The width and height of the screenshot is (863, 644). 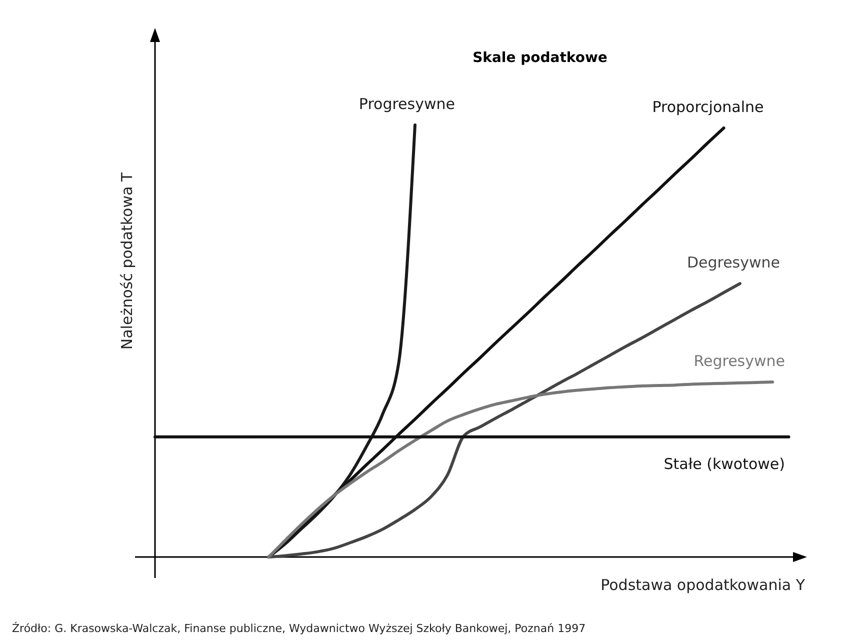 I want to click on series-label: Progresywne, so click(x=406, y=104).